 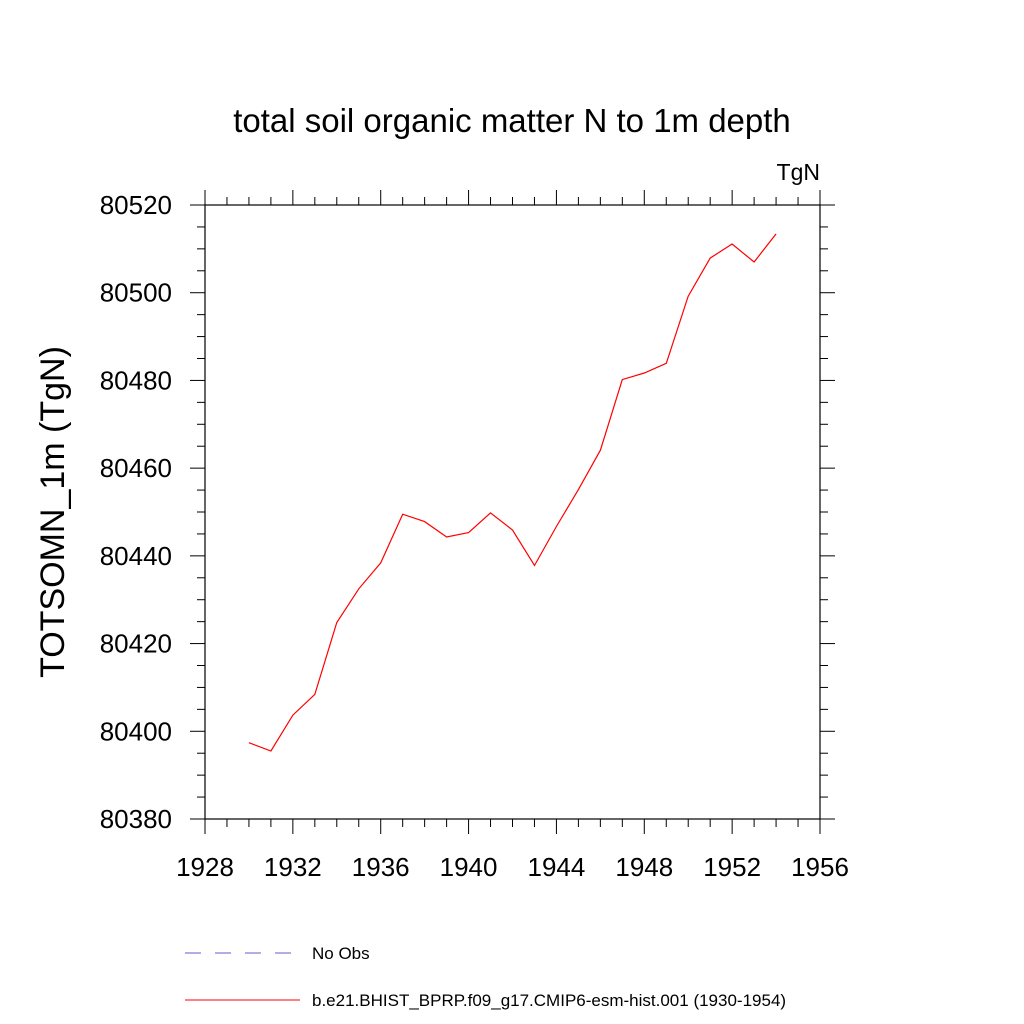 I want to click on x-tick-label: 1944, so click(x=557, y=867).